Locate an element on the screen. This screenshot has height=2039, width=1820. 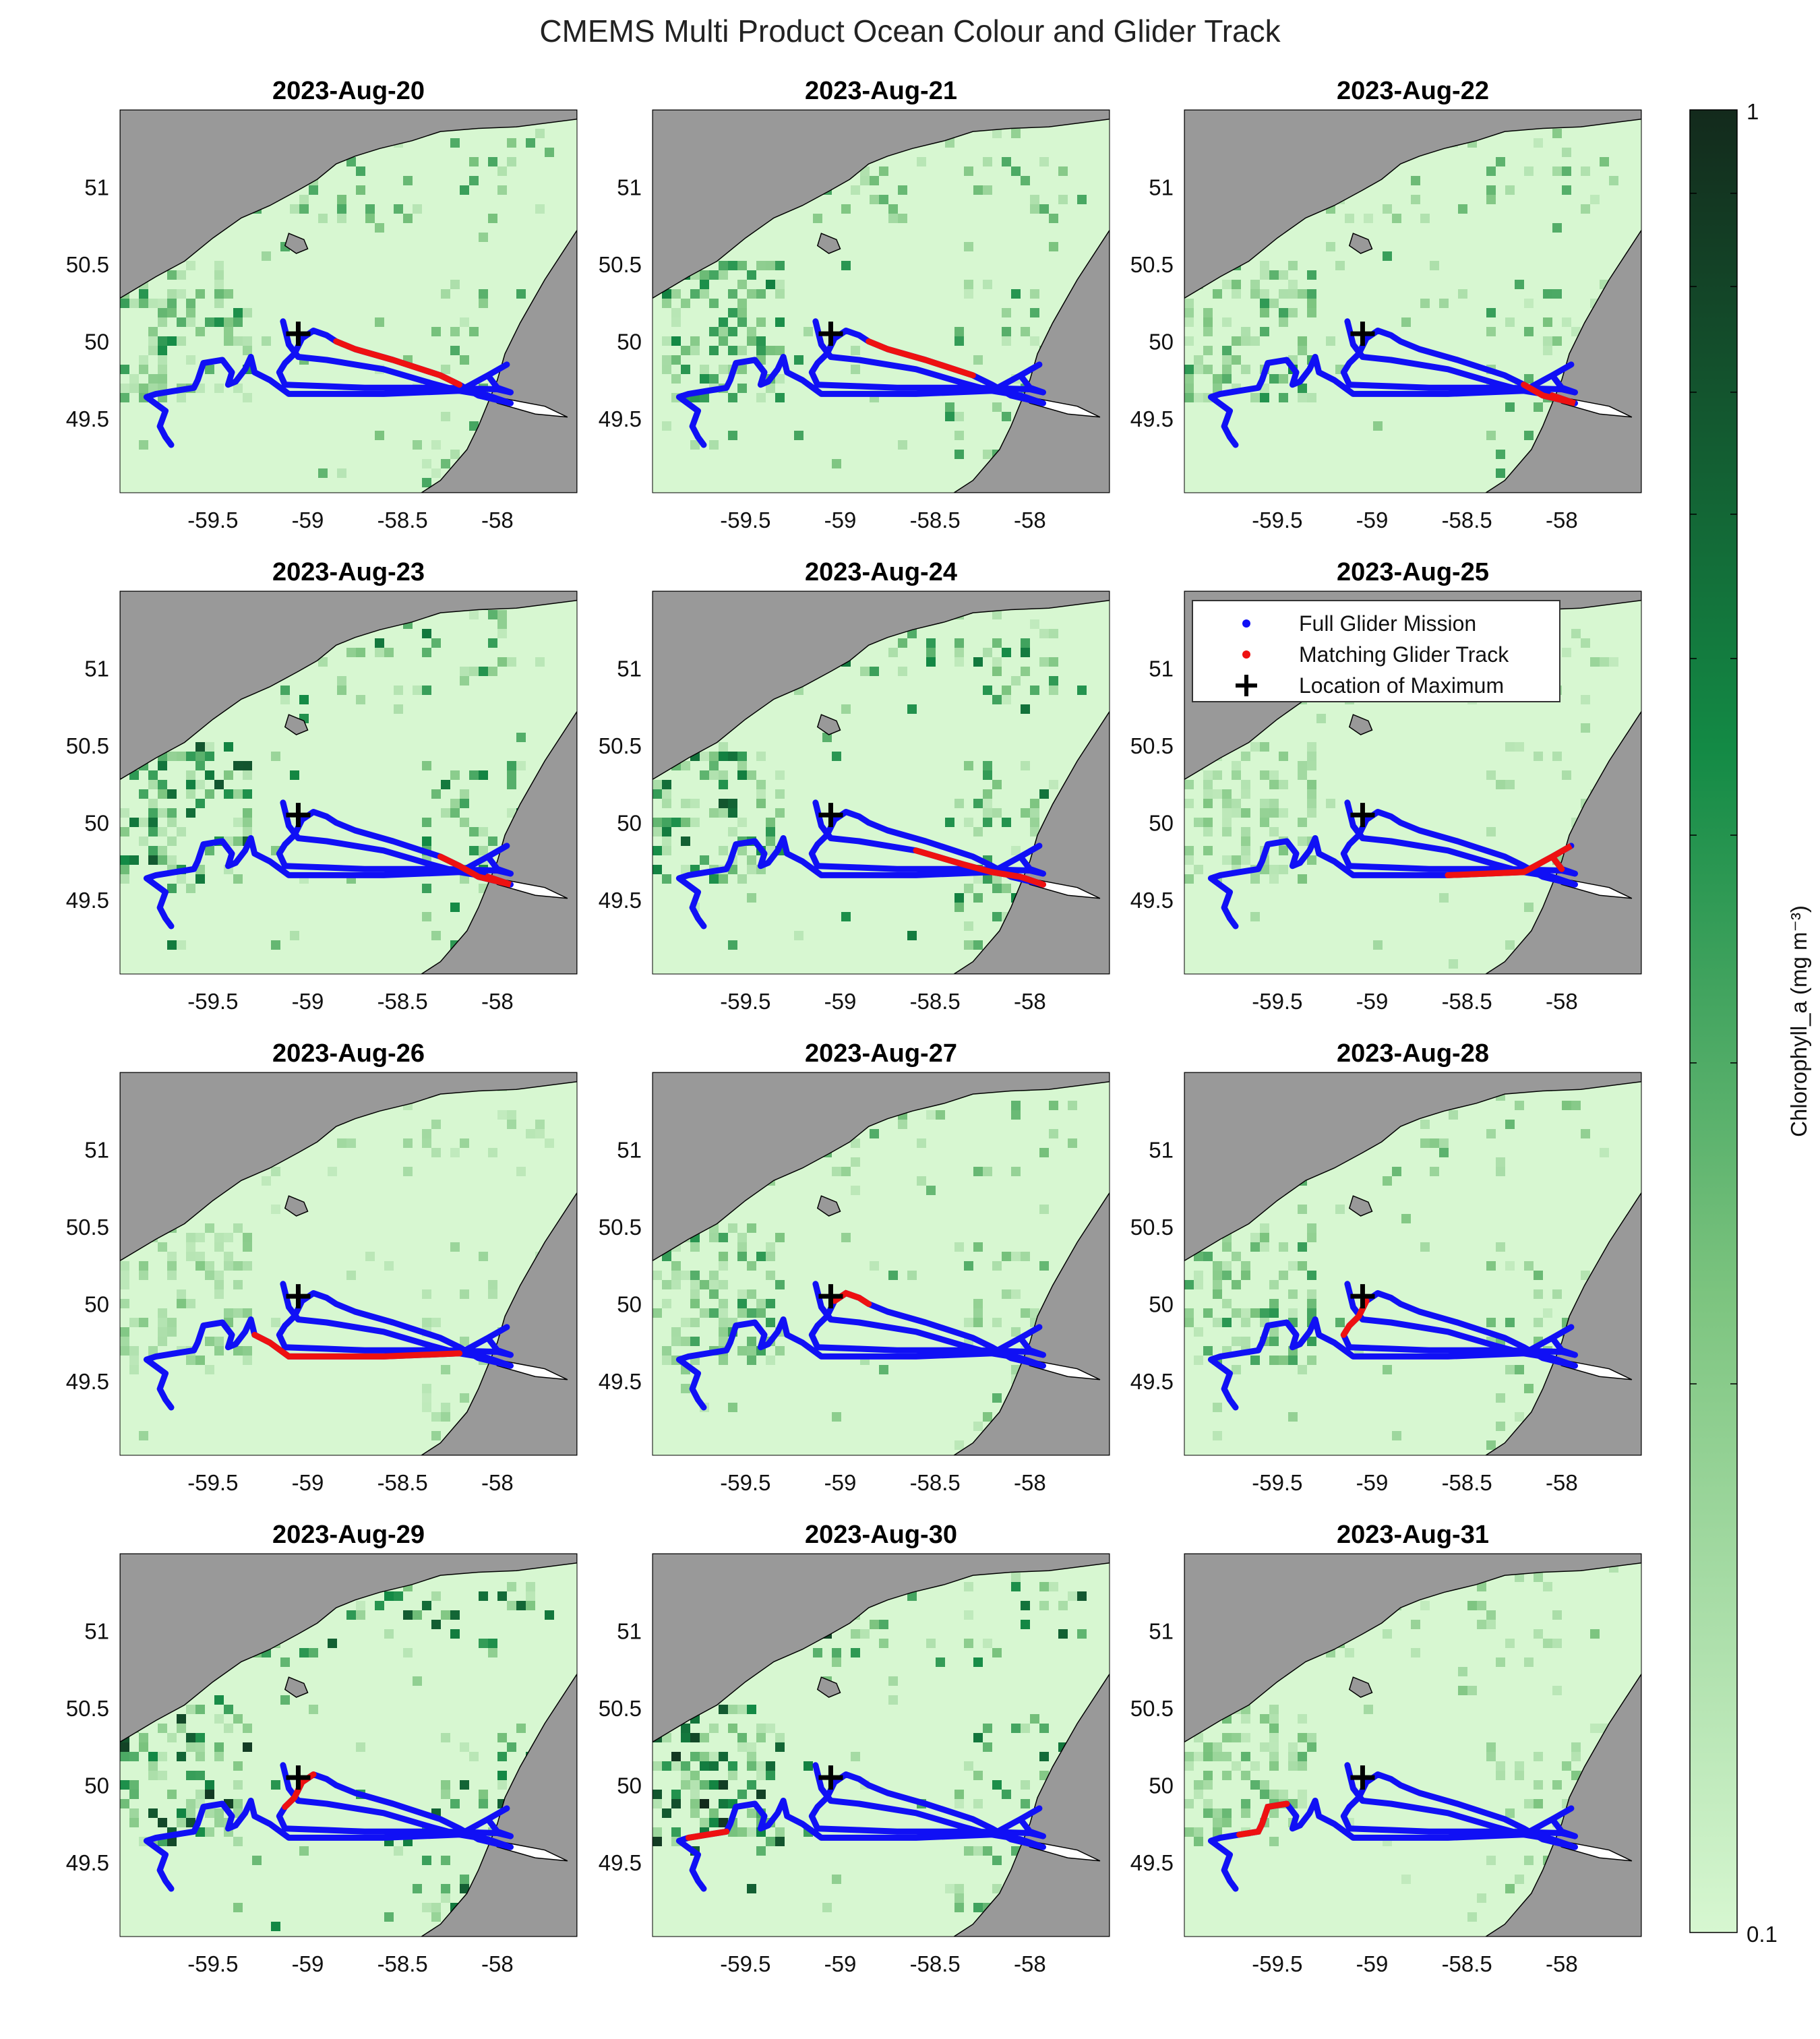
map-panel: 2023-Aug-27 -59.5 -59 -58.5 -58 51 50.5 50 49.5 is located at coordinates (854, 1267).